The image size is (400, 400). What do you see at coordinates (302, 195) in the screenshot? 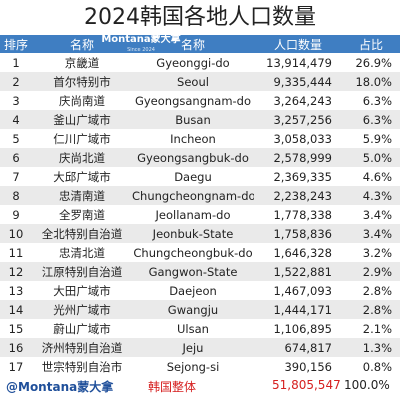
I see `population-cell: 2,238,243` at bounding box center [302, 195].